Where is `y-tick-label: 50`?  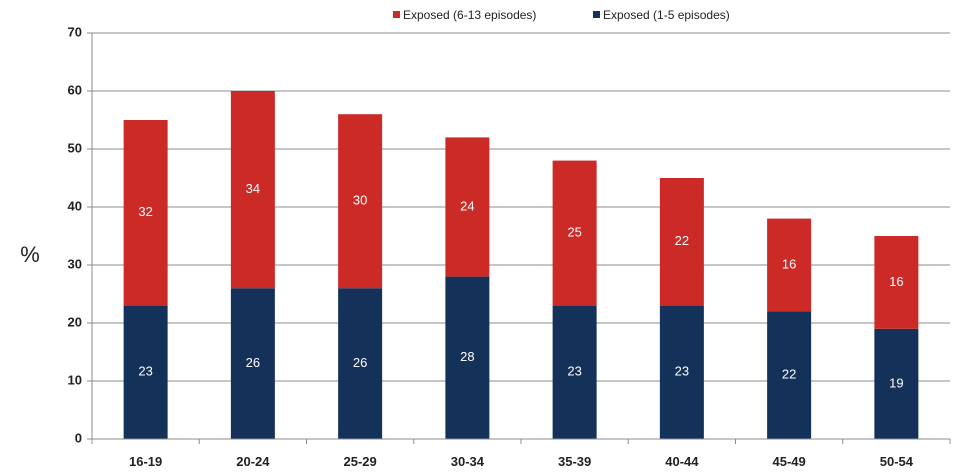 y-tick-label: 50 is located at coordinates (75, 147).